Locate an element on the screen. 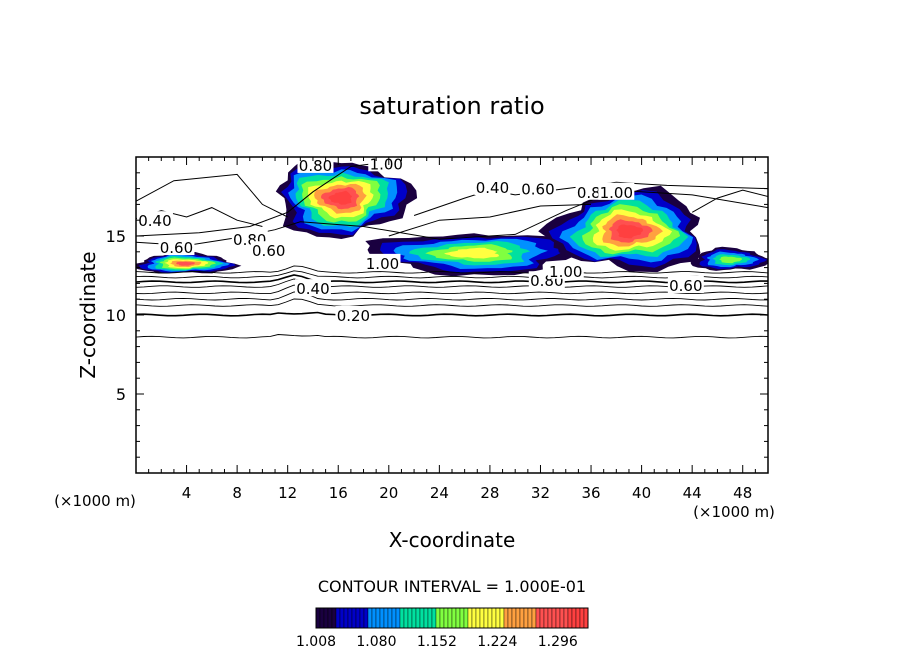  x-tick-label: 28 is located at coordinates (489, 493).